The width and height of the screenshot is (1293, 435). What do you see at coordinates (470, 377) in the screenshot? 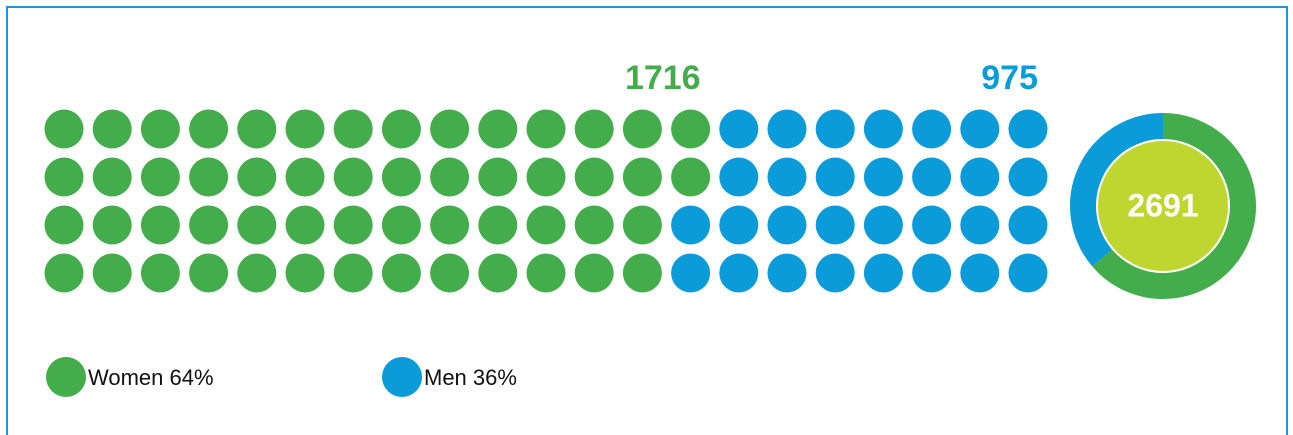
I see `legend-label: Men 36%` at bounding box center [470, 377].